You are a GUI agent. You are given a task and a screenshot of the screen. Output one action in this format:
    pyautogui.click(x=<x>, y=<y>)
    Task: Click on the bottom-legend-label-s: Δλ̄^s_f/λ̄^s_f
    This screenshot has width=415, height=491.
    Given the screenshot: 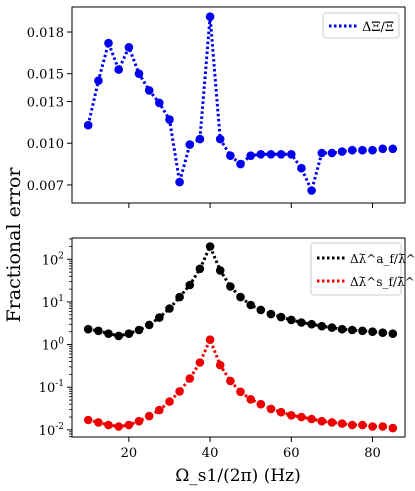 What is the action you would take?
    pyautogui.click(x=382, y=282)
    